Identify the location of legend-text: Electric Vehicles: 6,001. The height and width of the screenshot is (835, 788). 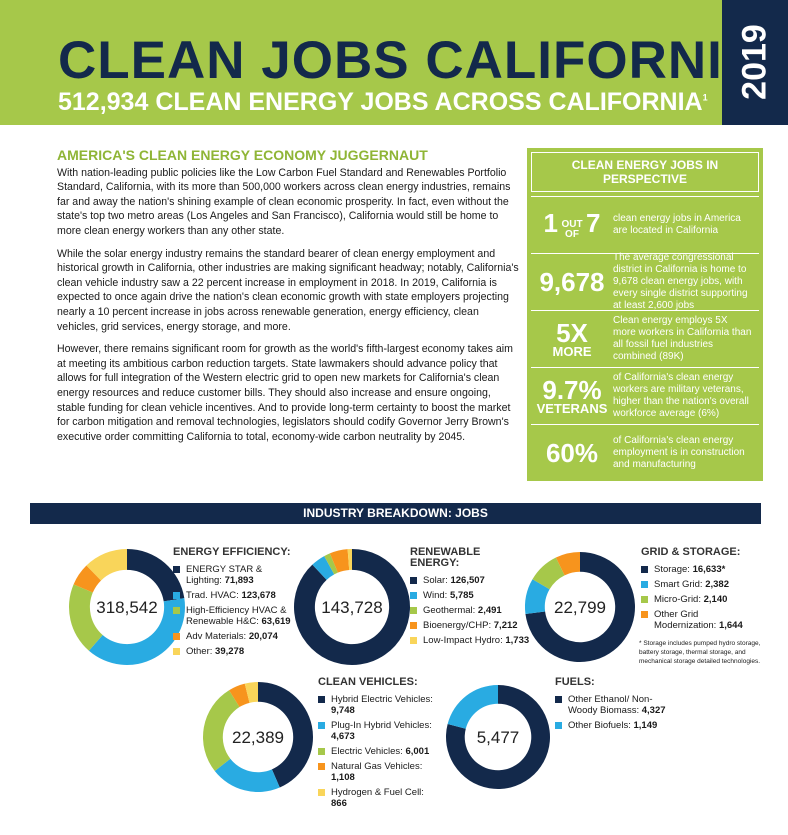
(380, 751).